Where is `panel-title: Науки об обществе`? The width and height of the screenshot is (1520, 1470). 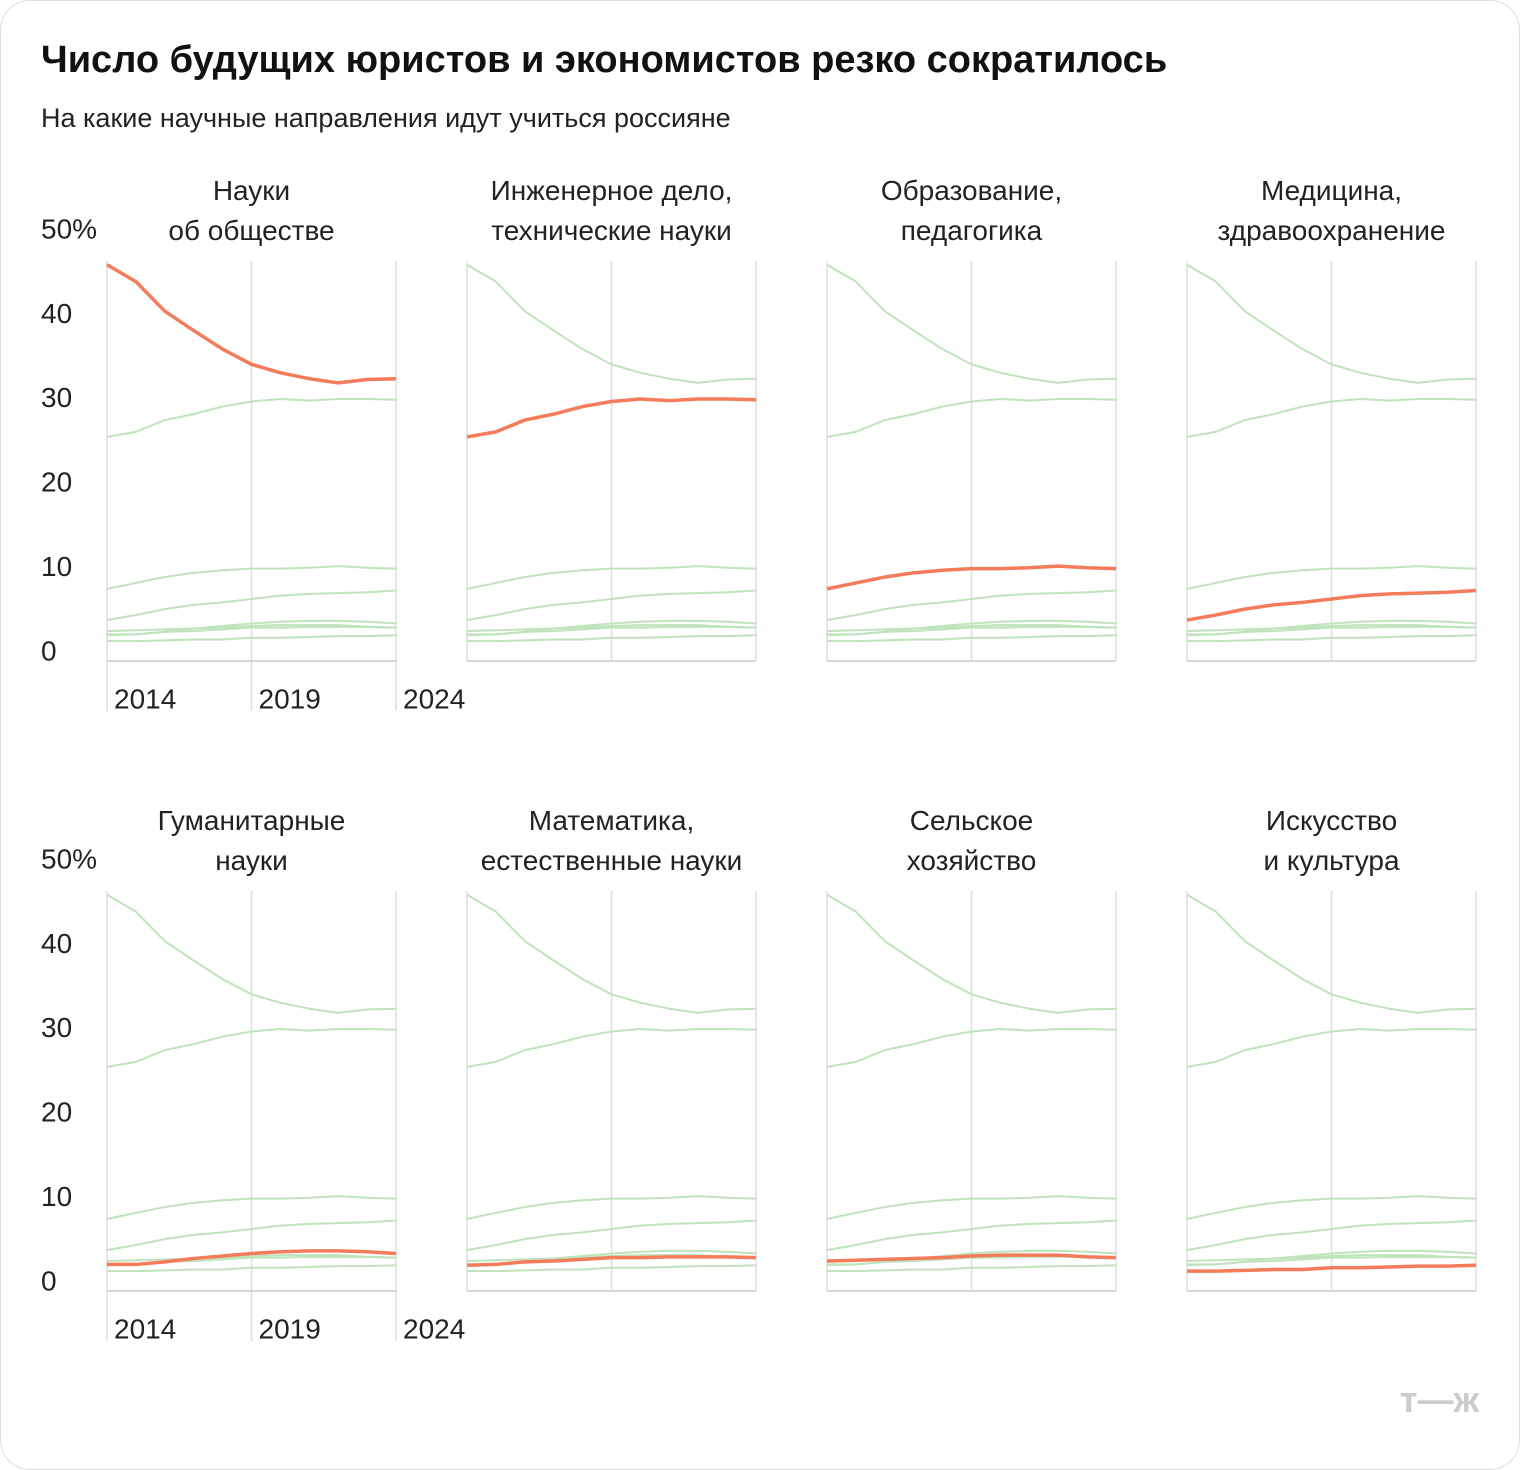
panel-title: Науки об обществе is located at coordinates (251, 210).